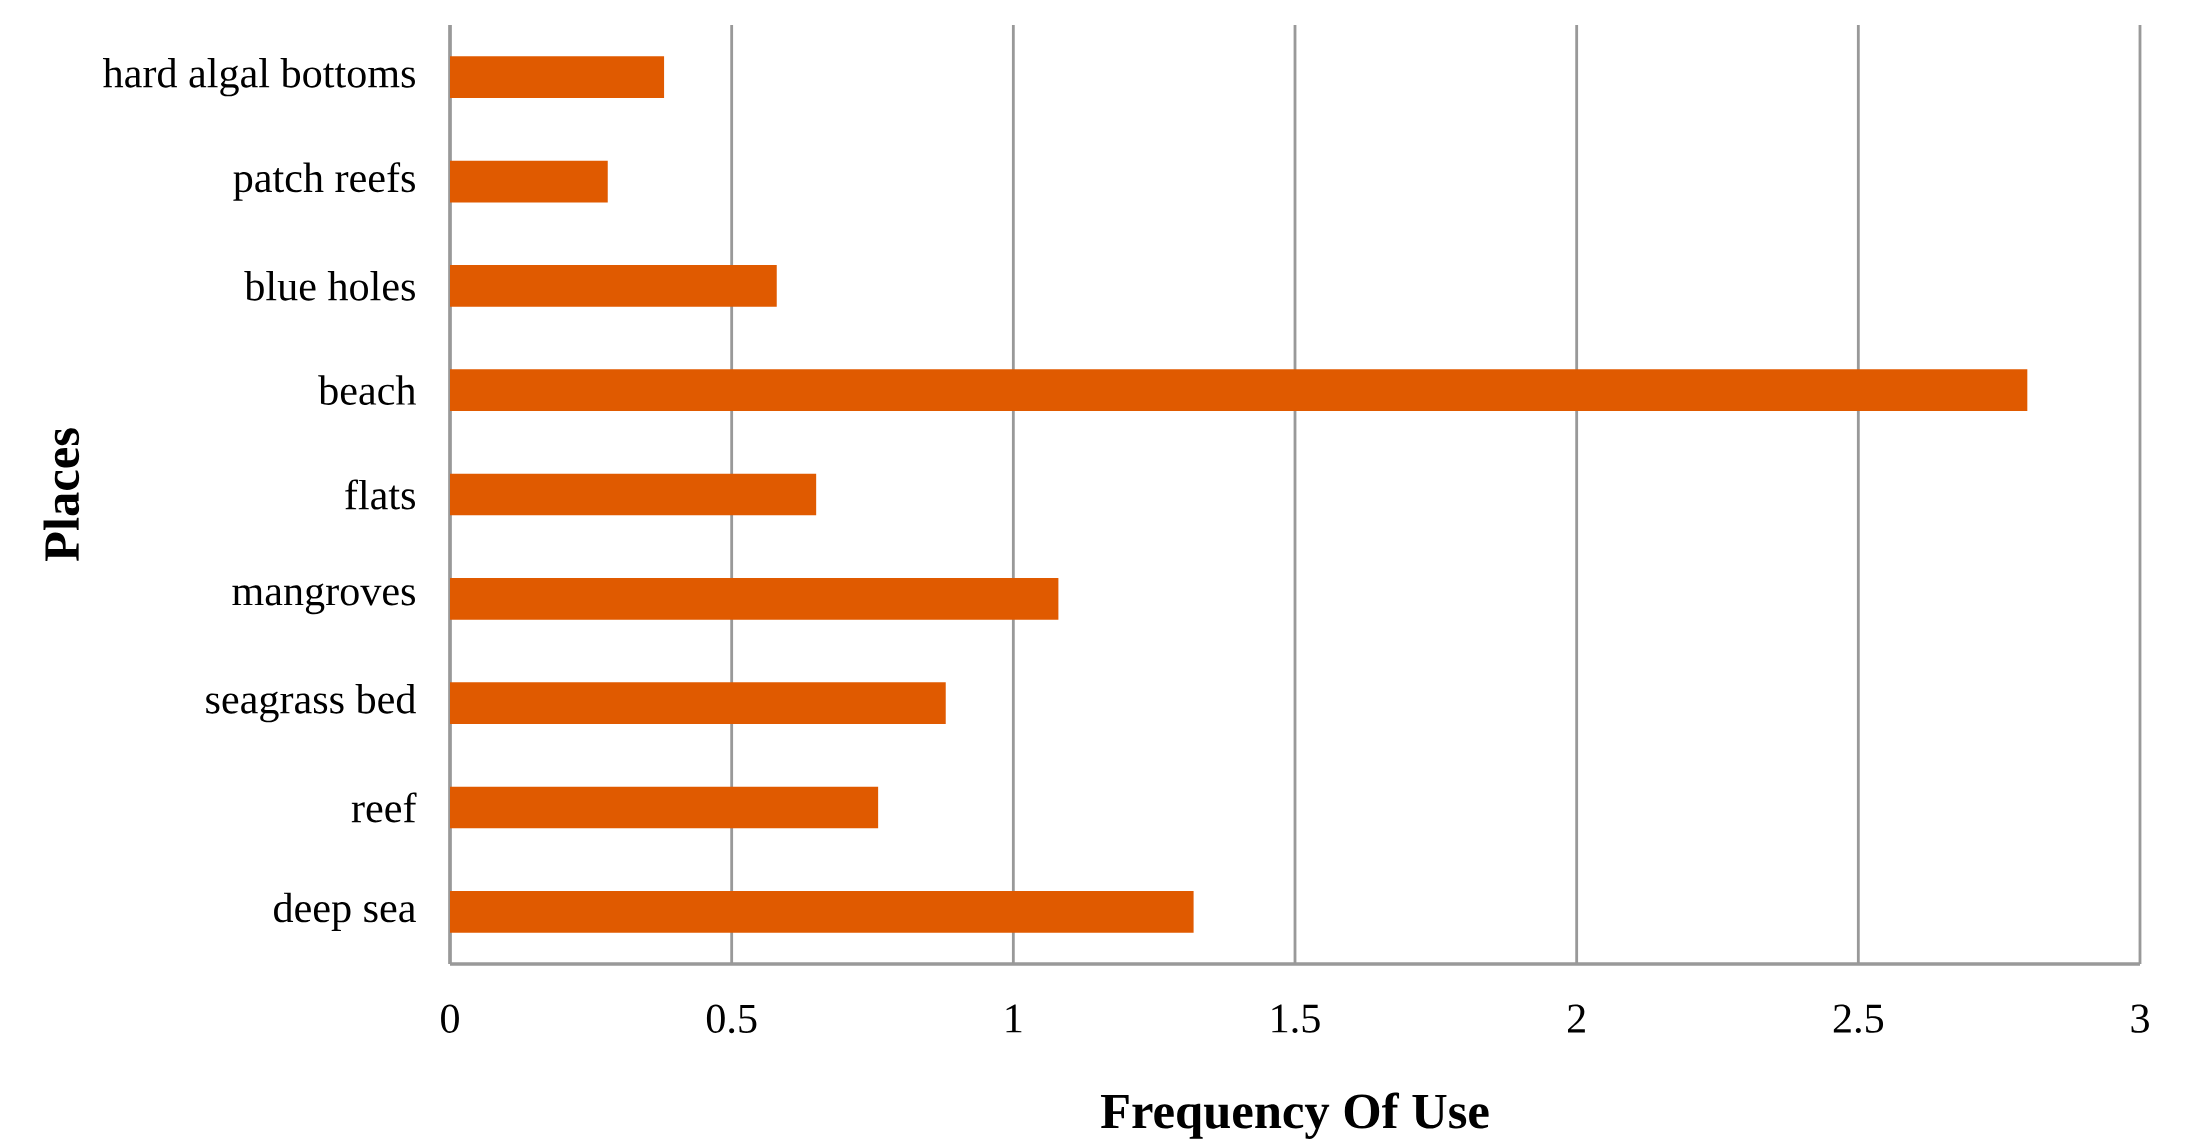  I want to click on x-tick-label: 0, so click(450, 1018).